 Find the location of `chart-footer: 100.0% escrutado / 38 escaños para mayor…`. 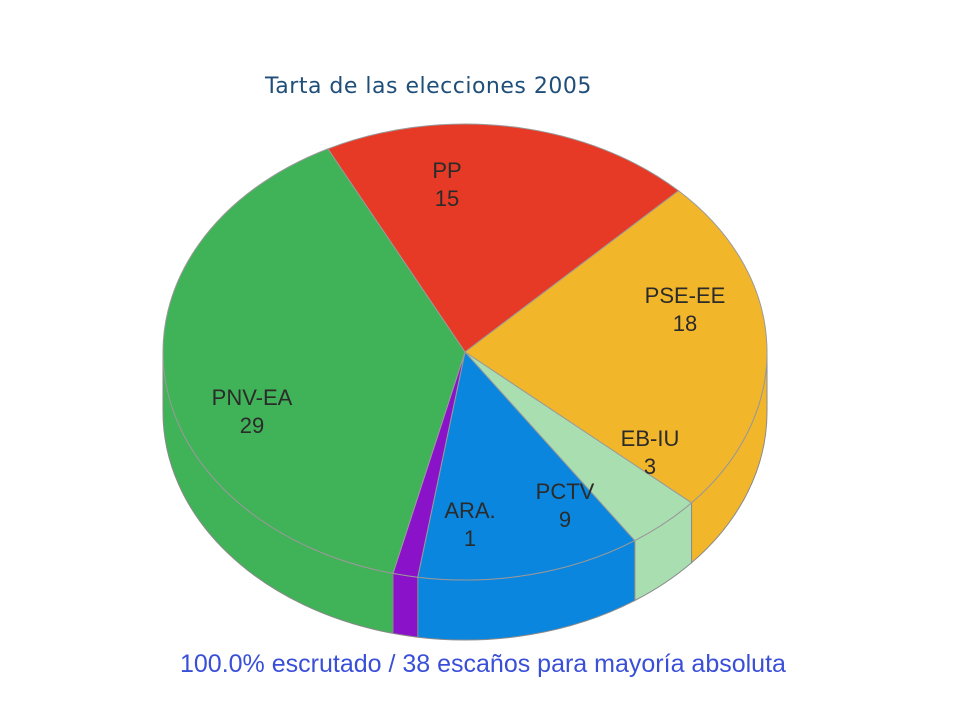

chart-footer: 100.0% escrutado / 38 escaños para mayor… is located at coordinates (483, 664).